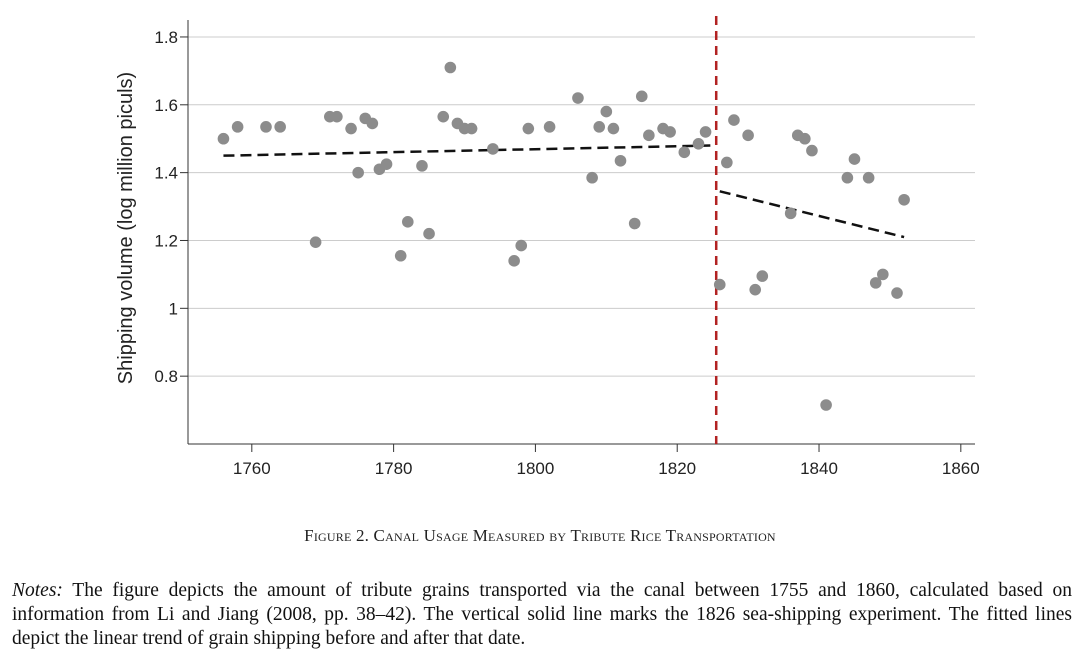  I want to click on x-tick-label: 1820, so click(677, 468).